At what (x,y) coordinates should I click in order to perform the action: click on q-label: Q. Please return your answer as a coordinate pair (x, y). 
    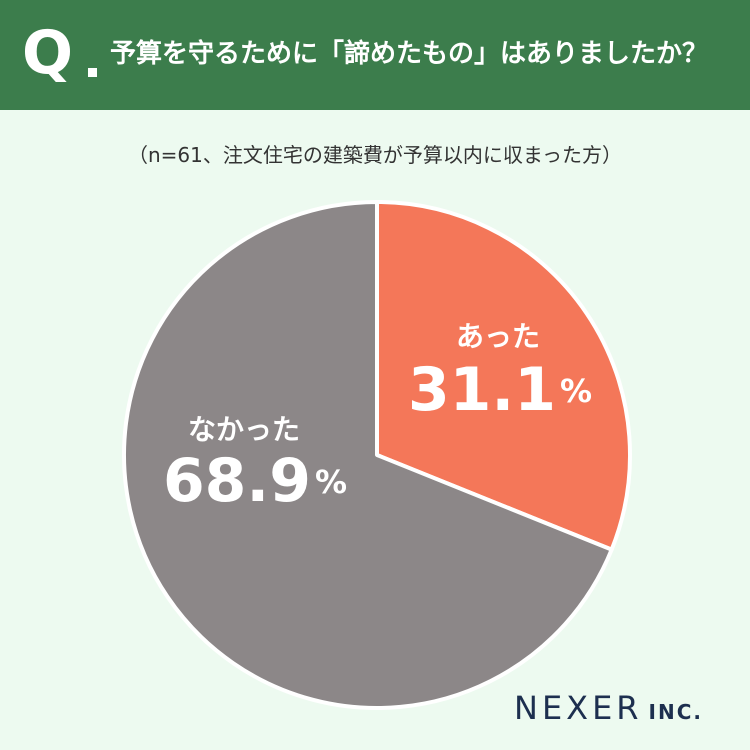
    Looking at the image, I should click on (48, 53).